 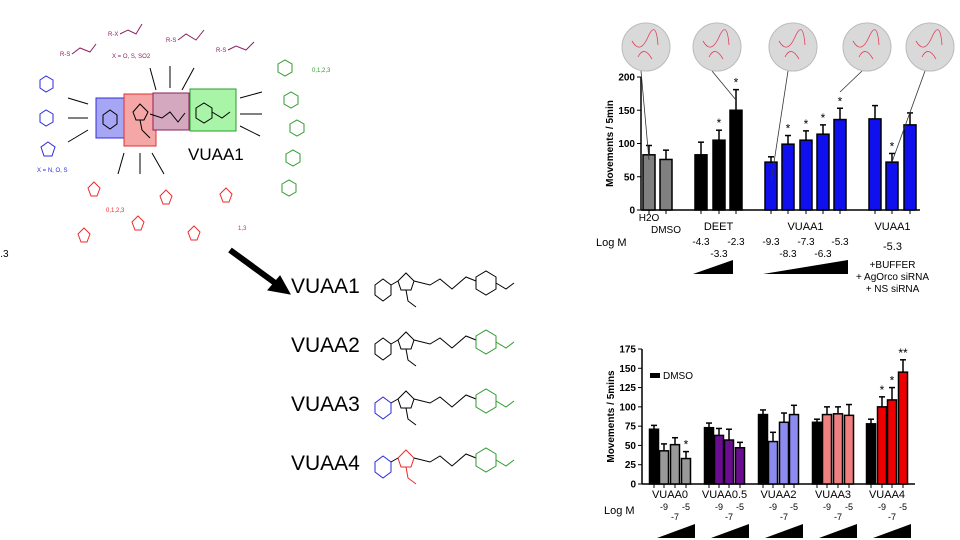 I want to click on ethyl-bond, so click(x=145, y=129).